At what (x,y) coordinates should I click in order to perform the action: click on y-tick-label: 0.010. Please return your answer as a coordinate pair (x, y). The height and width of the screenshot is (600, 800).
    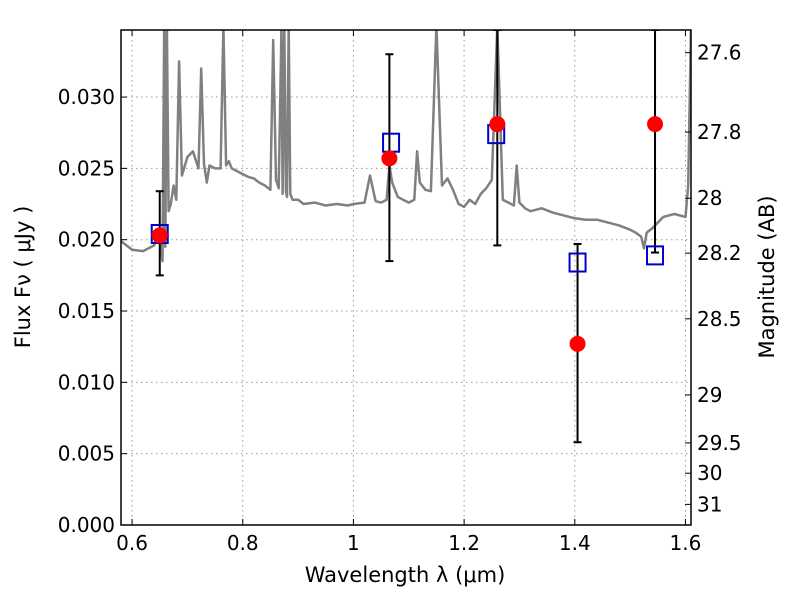
    Looking at the image, I should click on (86, 382).